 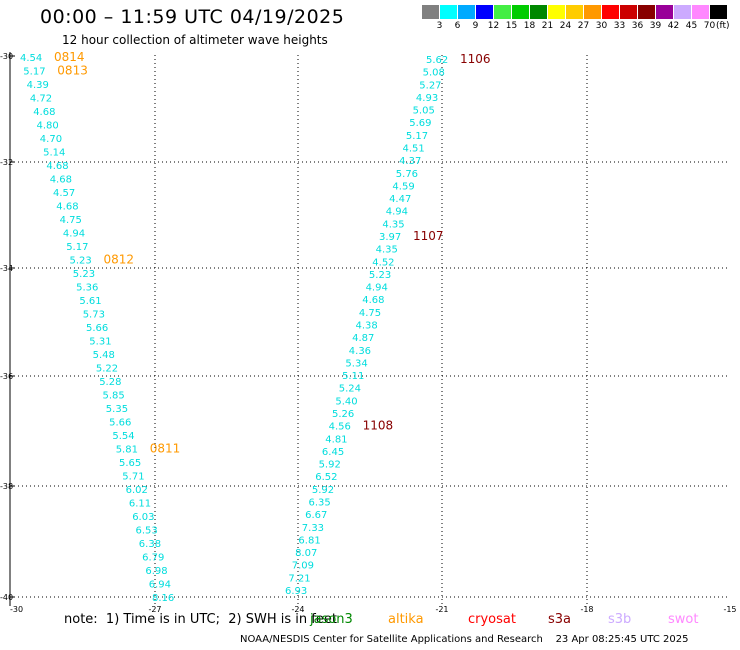 I want to click on swh-value: 5.31, so click(x=100, y=342).